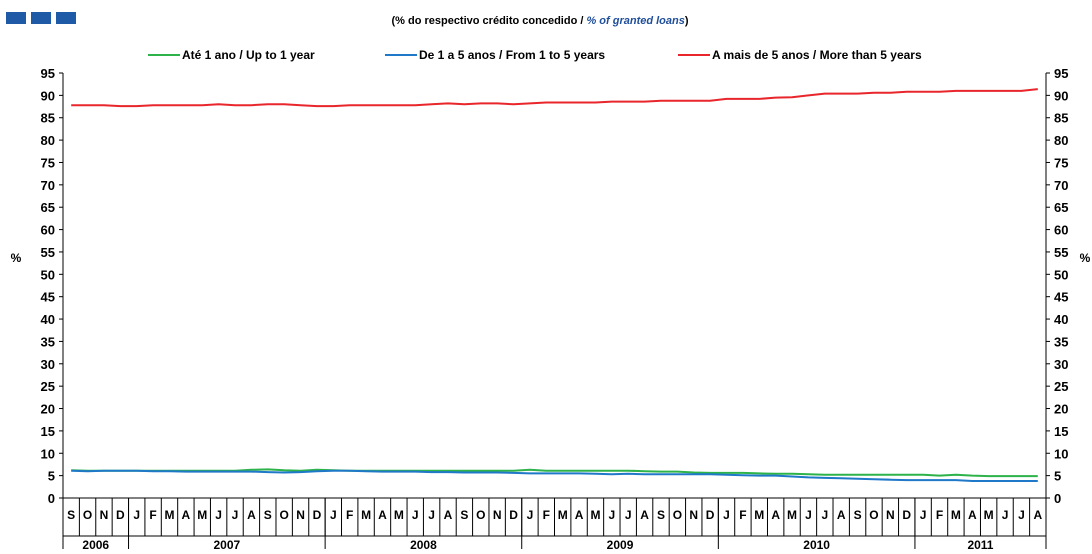 Image resolution: width=1092 pixels, height=554 pixels. Describe the element at coordinates (1061, 118) in the screenshot. I see `y-tick-label-right: 85` at that location.